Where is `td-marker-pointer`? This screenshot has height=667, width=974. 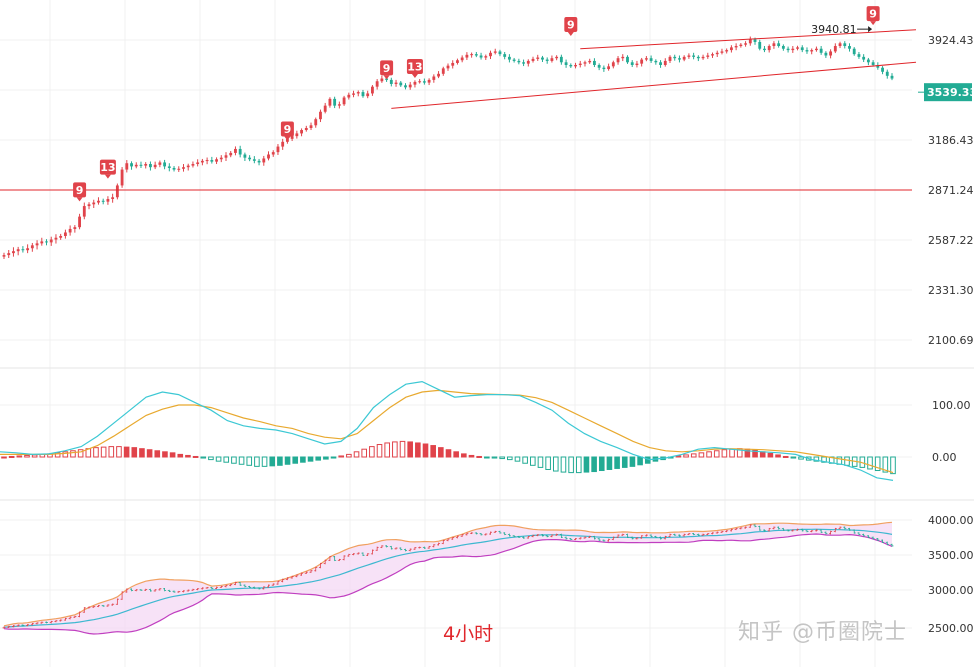
td-marker-pointer is located at coordinates (386, 77).